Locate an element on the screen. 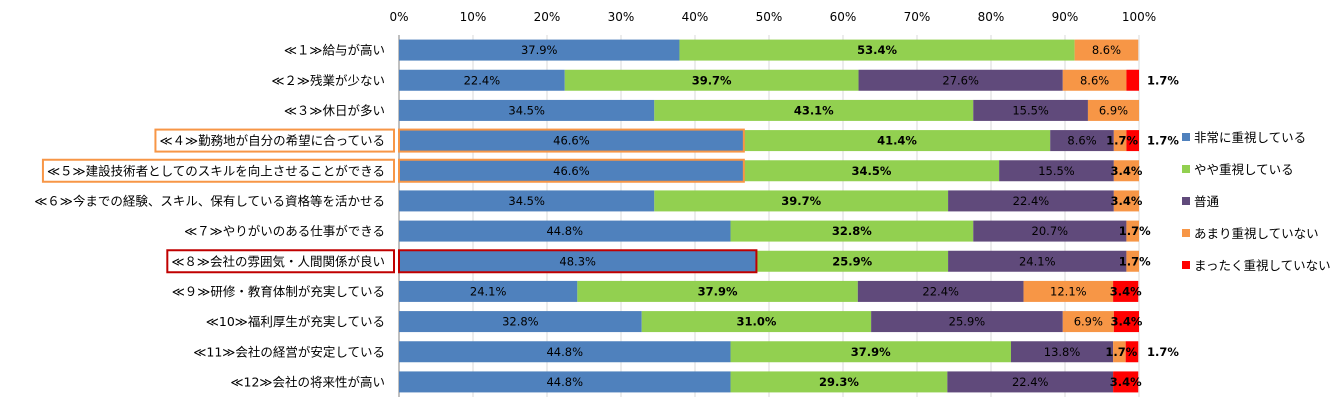 This screenshot has width=1344, height=410. data-label: 20.7% is located at coordinates (1050, 231).